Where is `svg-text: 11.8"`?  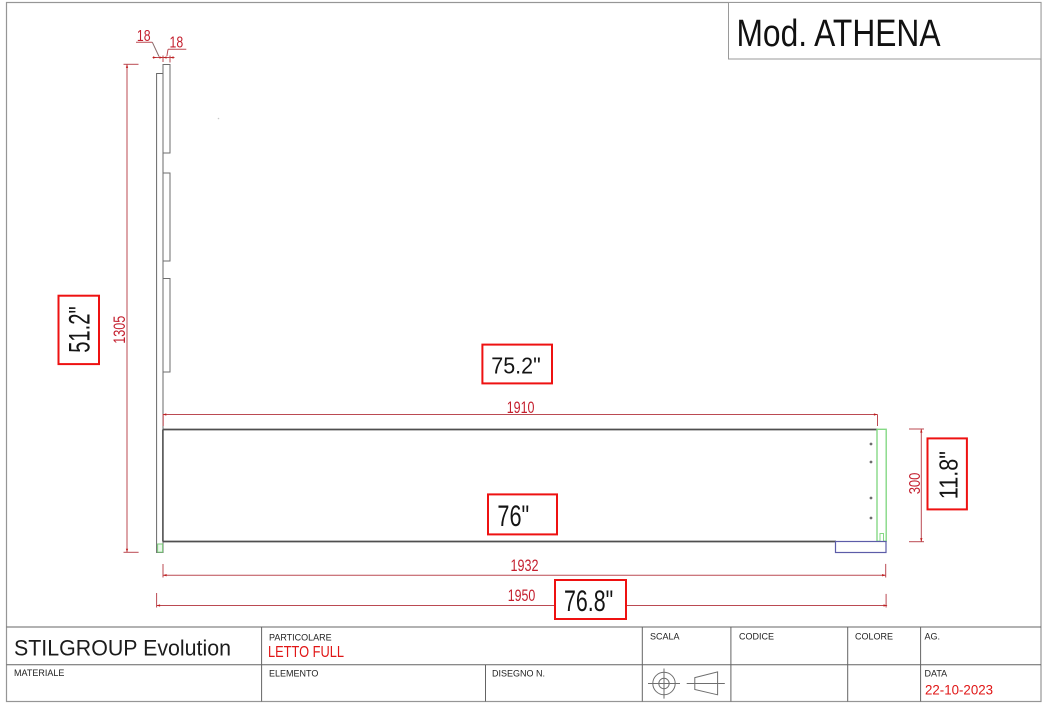 svg-text: 11.8" is located at coordinates (948, 475).